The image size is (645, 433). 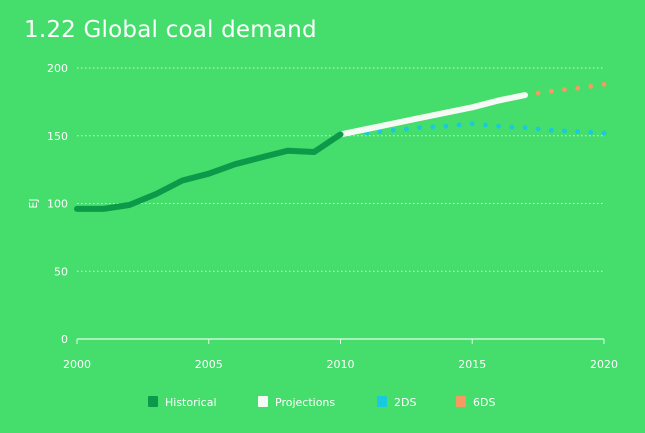 What do you see at coordinates (484, 402) in the screenshot?
I see `legend-label-6ds: 6DS` at bounding box center [484, 402].